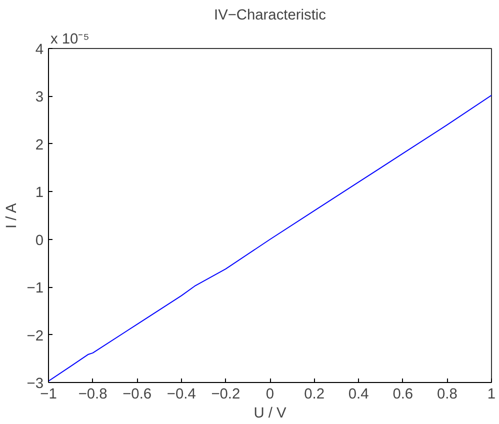  I want to click on x-tick-label: 0.4, so click(358, 394).